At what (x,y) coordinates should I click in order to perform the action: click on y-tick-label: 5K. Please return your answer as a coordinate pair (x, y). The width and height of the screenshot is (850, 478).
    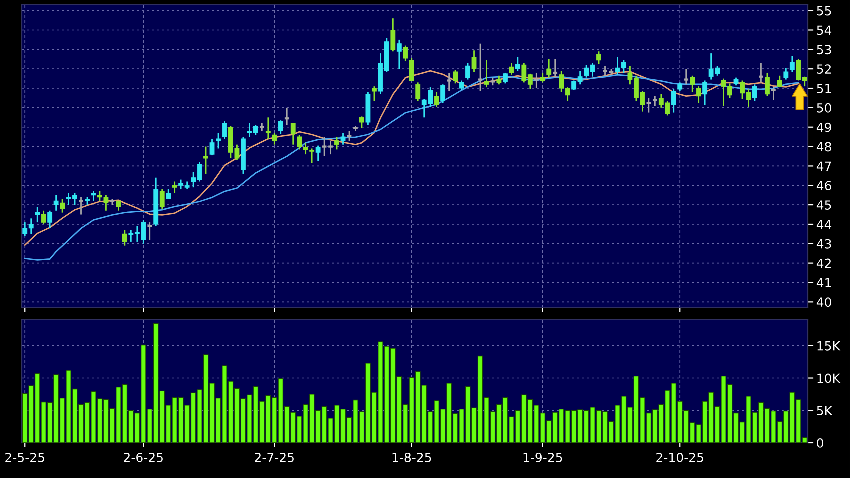
    Looking at the image, I should click on (825, 411).